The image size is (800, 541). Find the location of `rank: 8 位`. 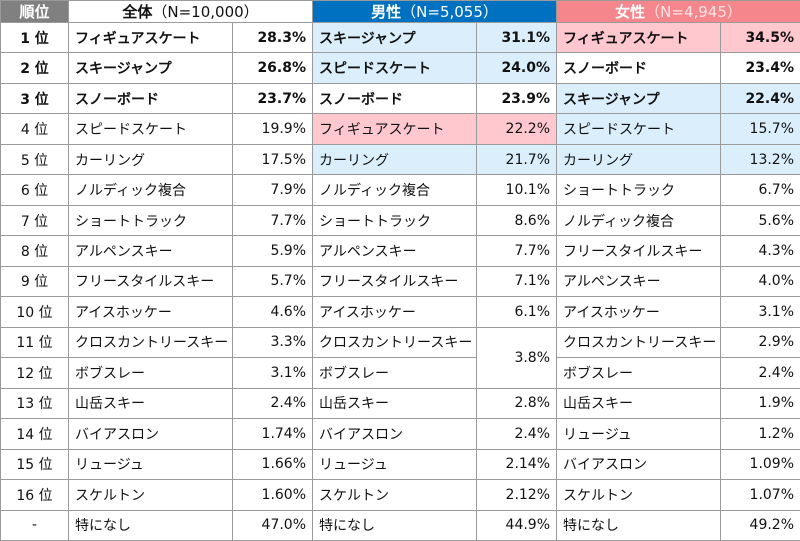

rank: 8 位 is located at coordinates (34, 251).